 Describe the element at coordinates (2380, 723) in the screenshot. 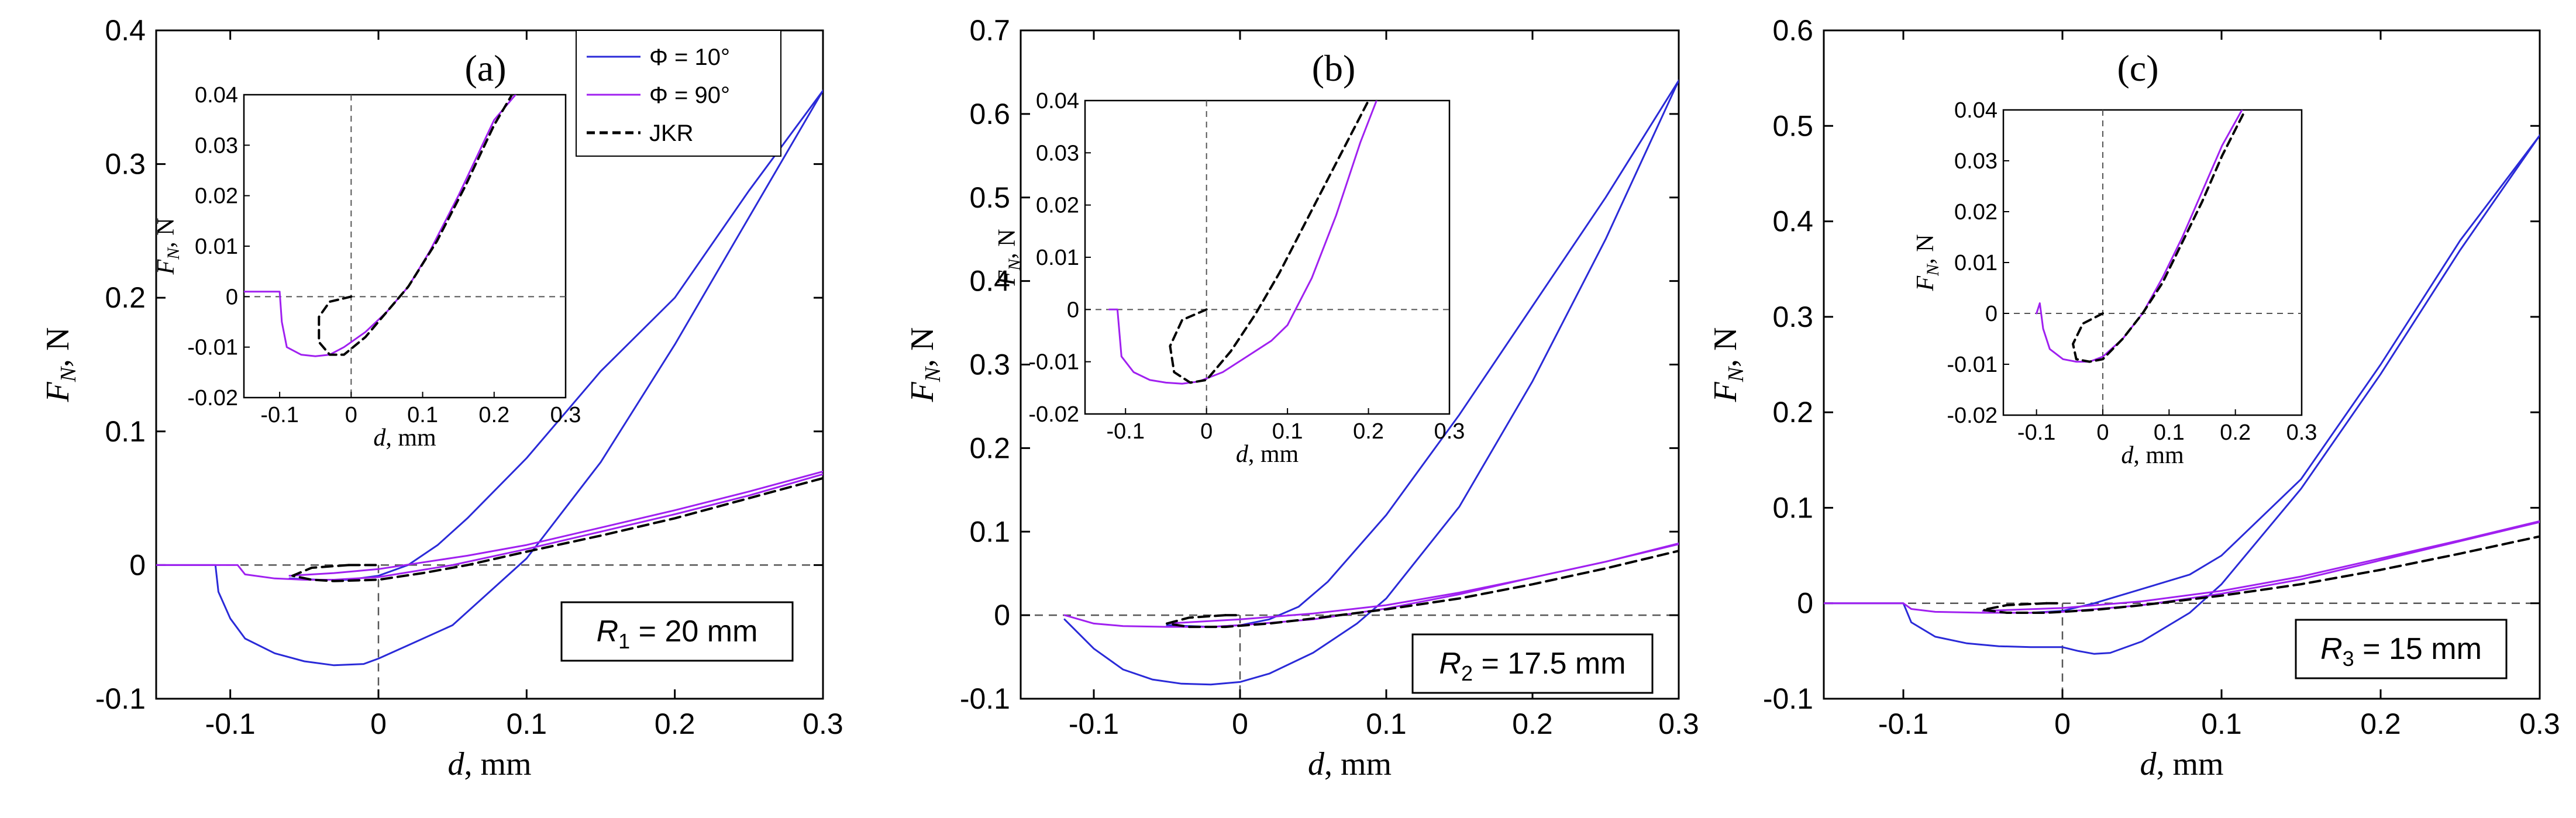

I see `x-tick-label: 0.2` at that location.